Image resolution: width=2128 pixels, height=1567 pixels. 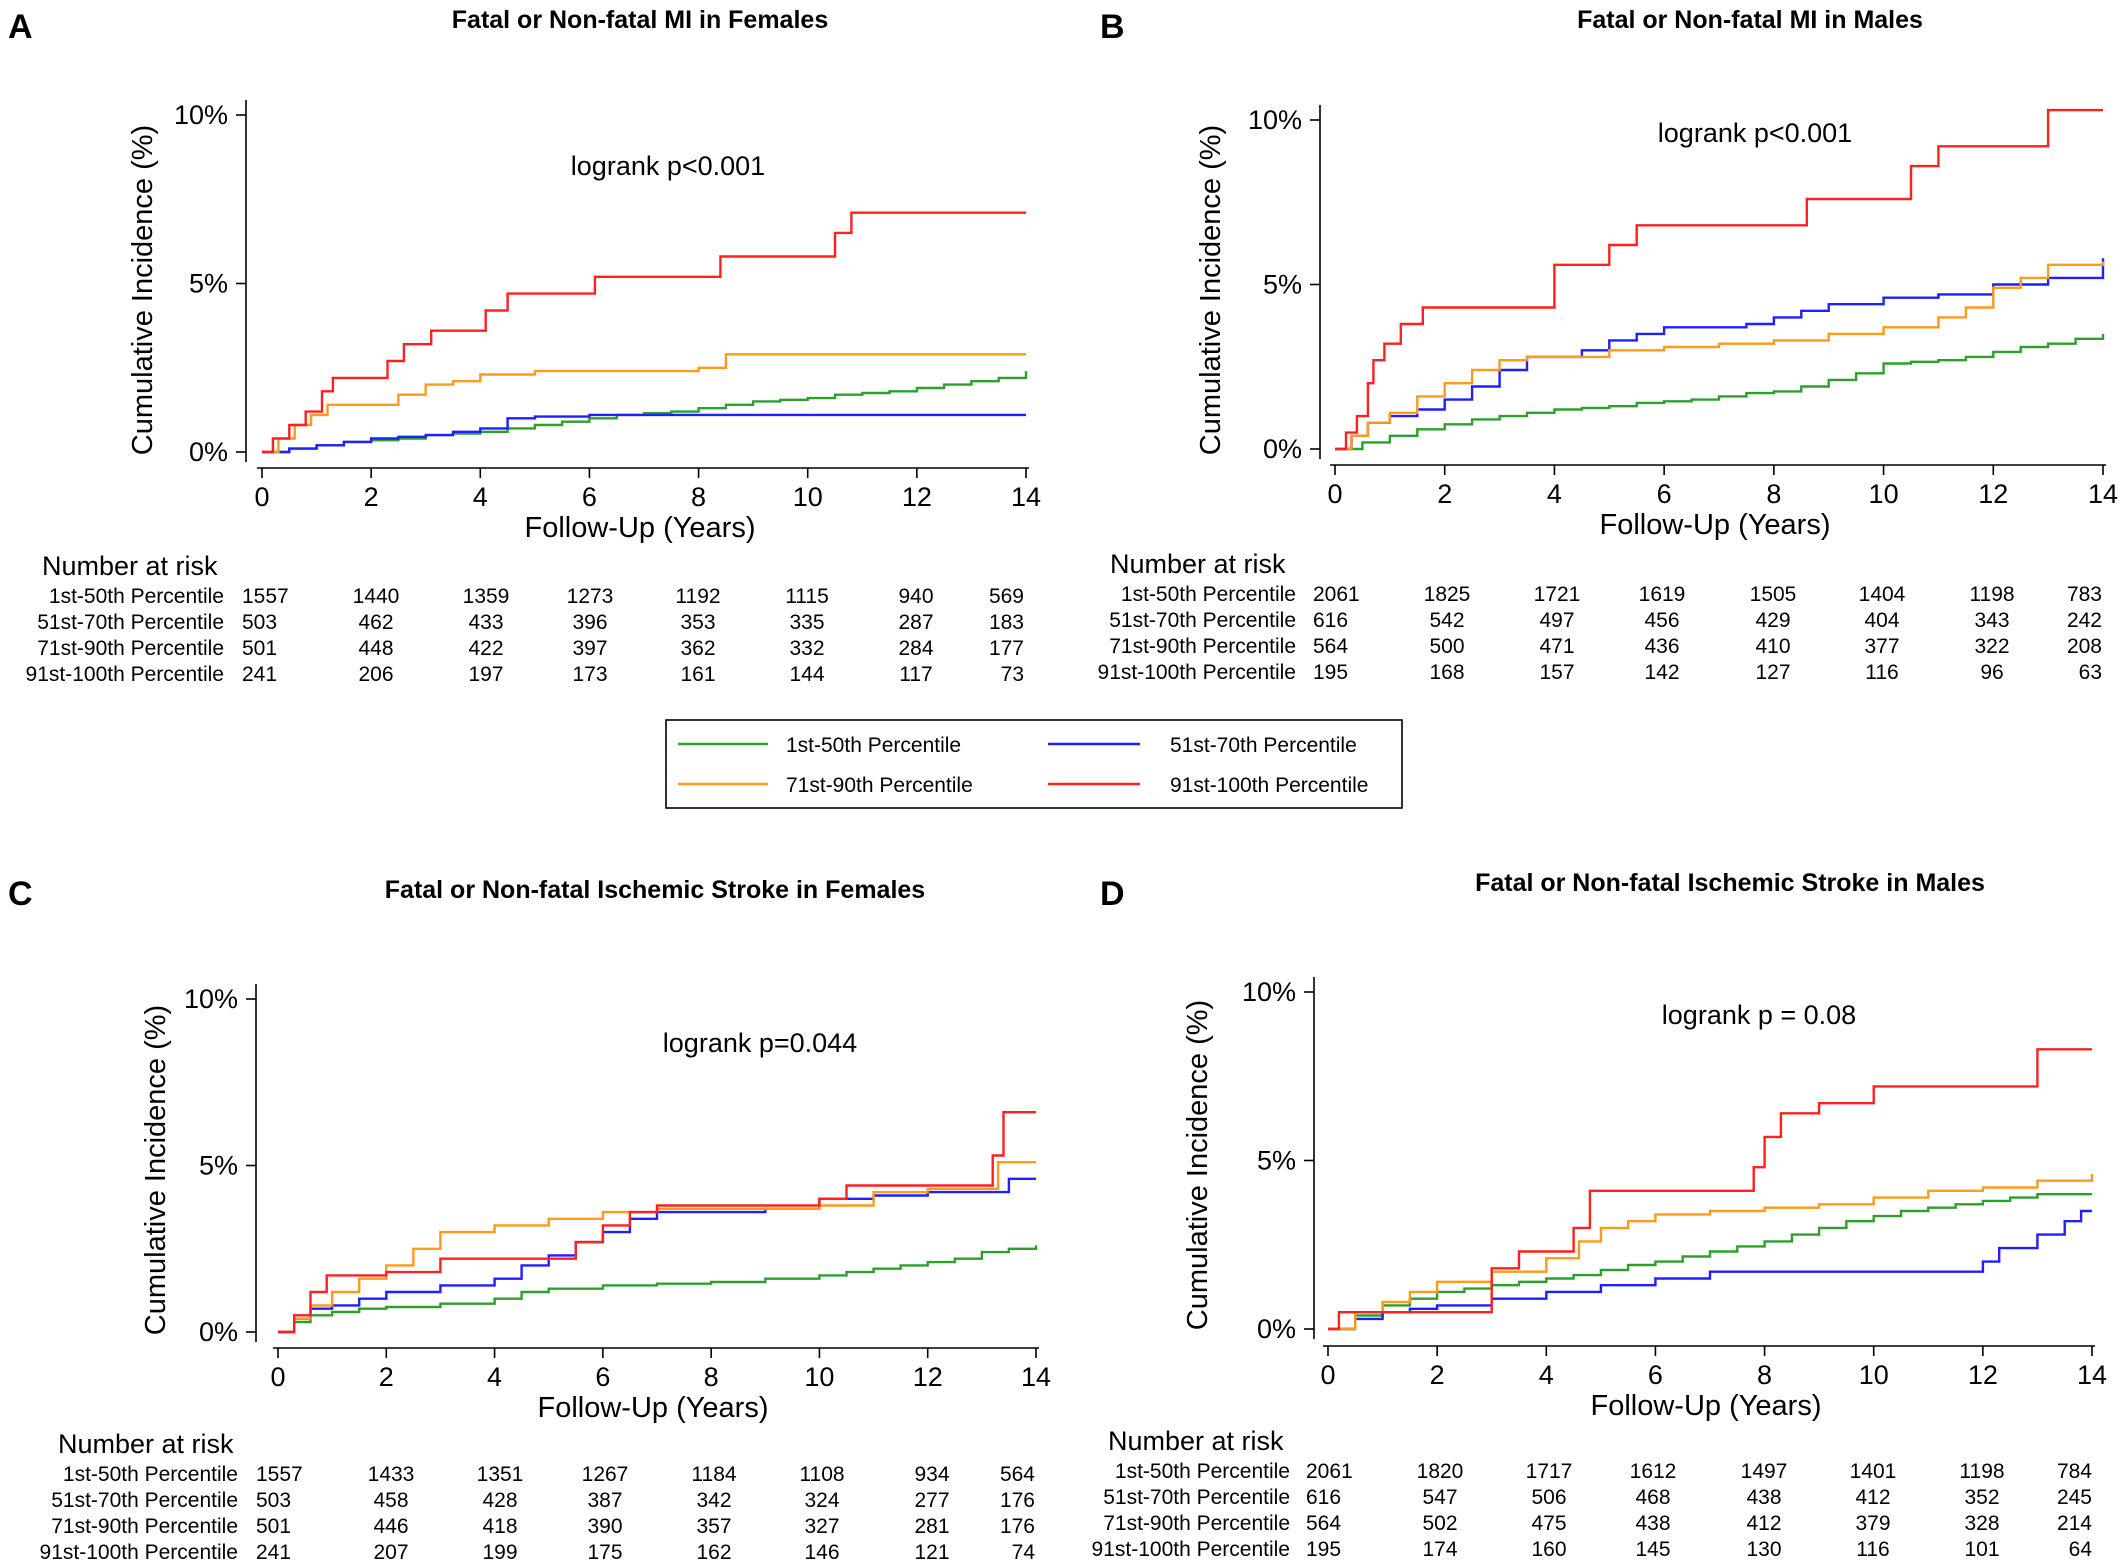 I want to click on risk-value: 503, so click(x=259, y=622).